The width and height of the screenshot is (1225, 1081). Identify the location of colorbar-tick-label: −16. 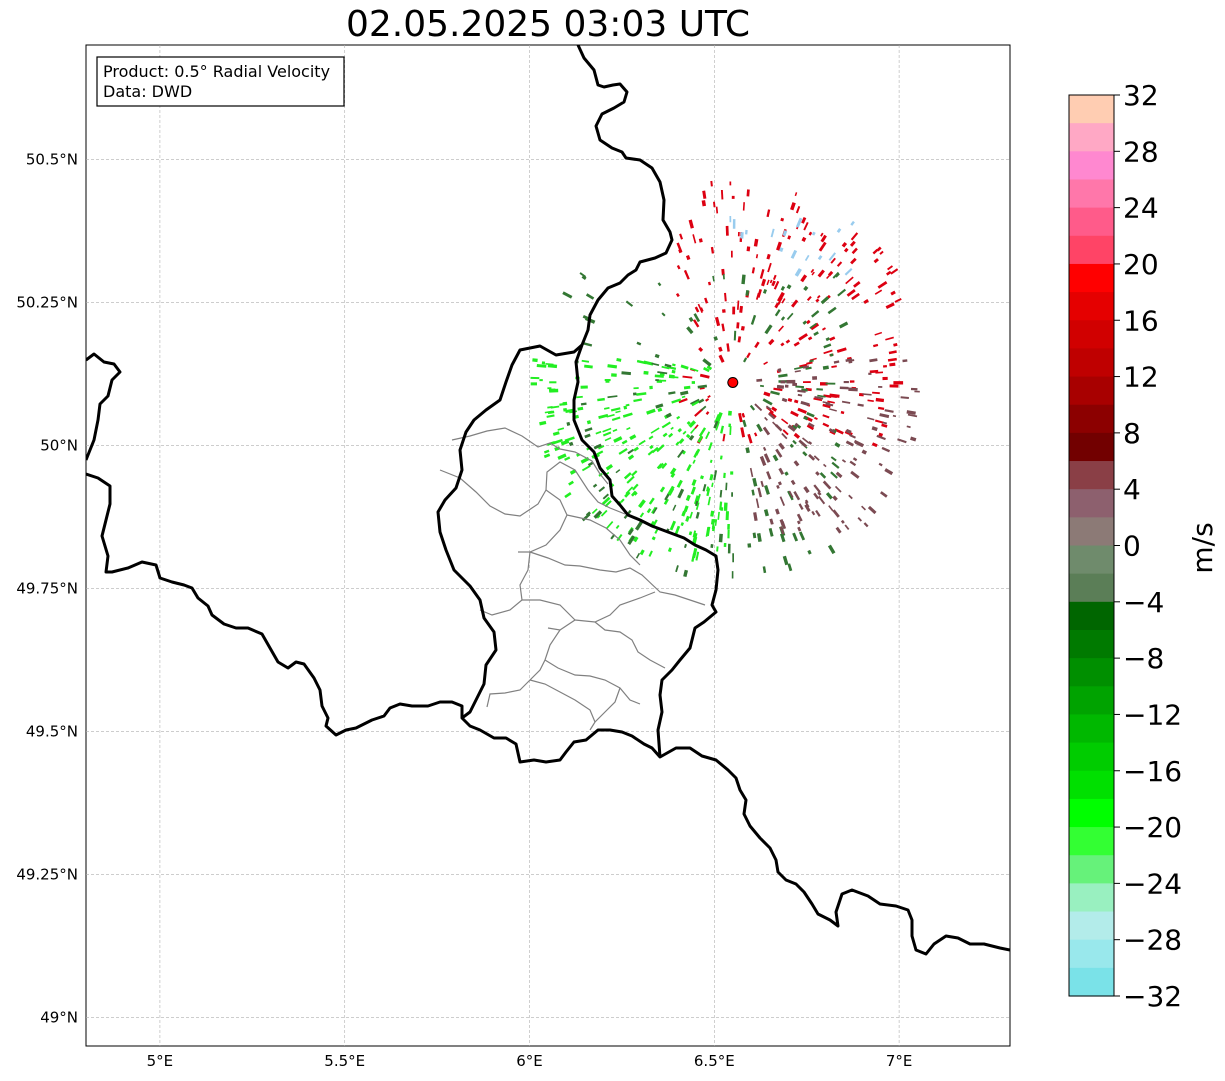
(1152, 771).